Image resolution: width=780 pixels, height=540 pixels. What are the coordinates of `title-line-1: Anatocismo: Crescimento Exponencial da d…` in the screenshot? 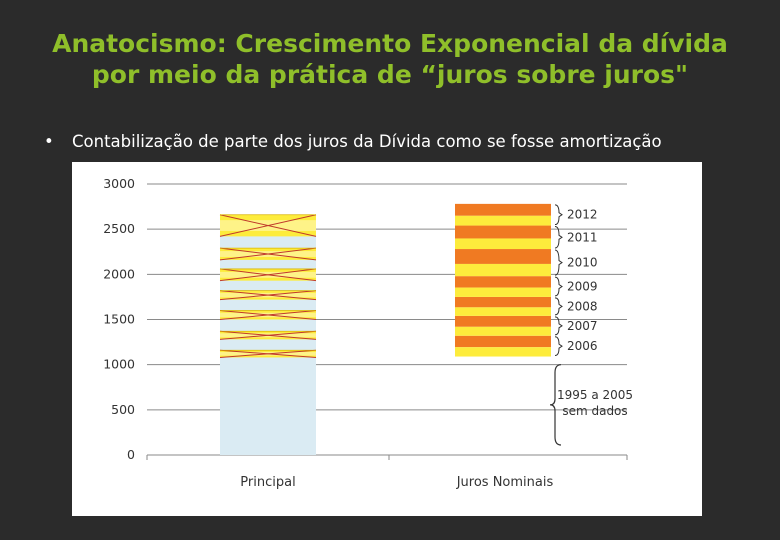 It's located at (390, 43).